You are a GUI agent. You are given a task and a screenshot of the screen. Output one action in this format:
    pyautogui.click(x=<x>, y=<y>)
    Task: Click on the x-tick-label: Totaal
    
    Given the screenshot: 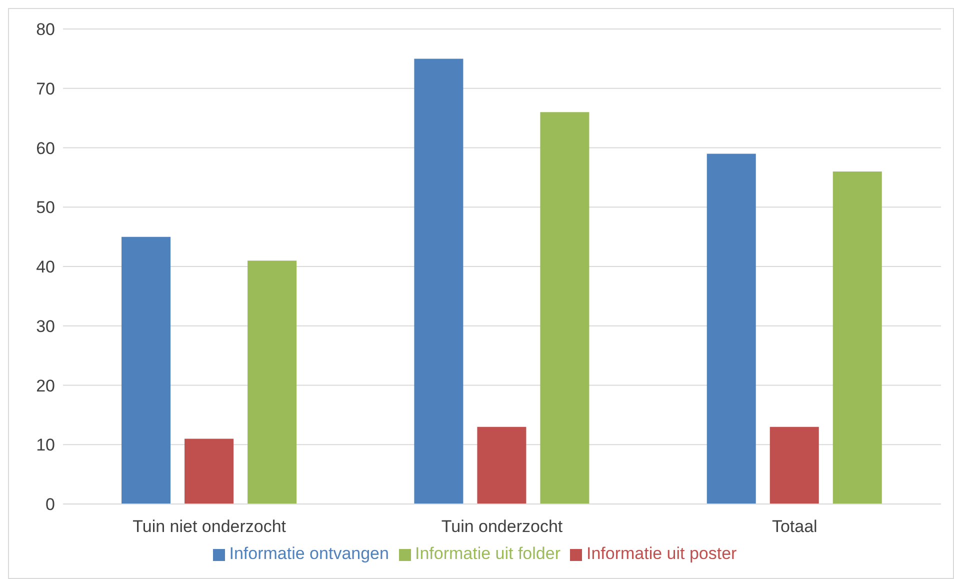 What is the action you would take?
    pyautogui.click(x=795, y=526)
    